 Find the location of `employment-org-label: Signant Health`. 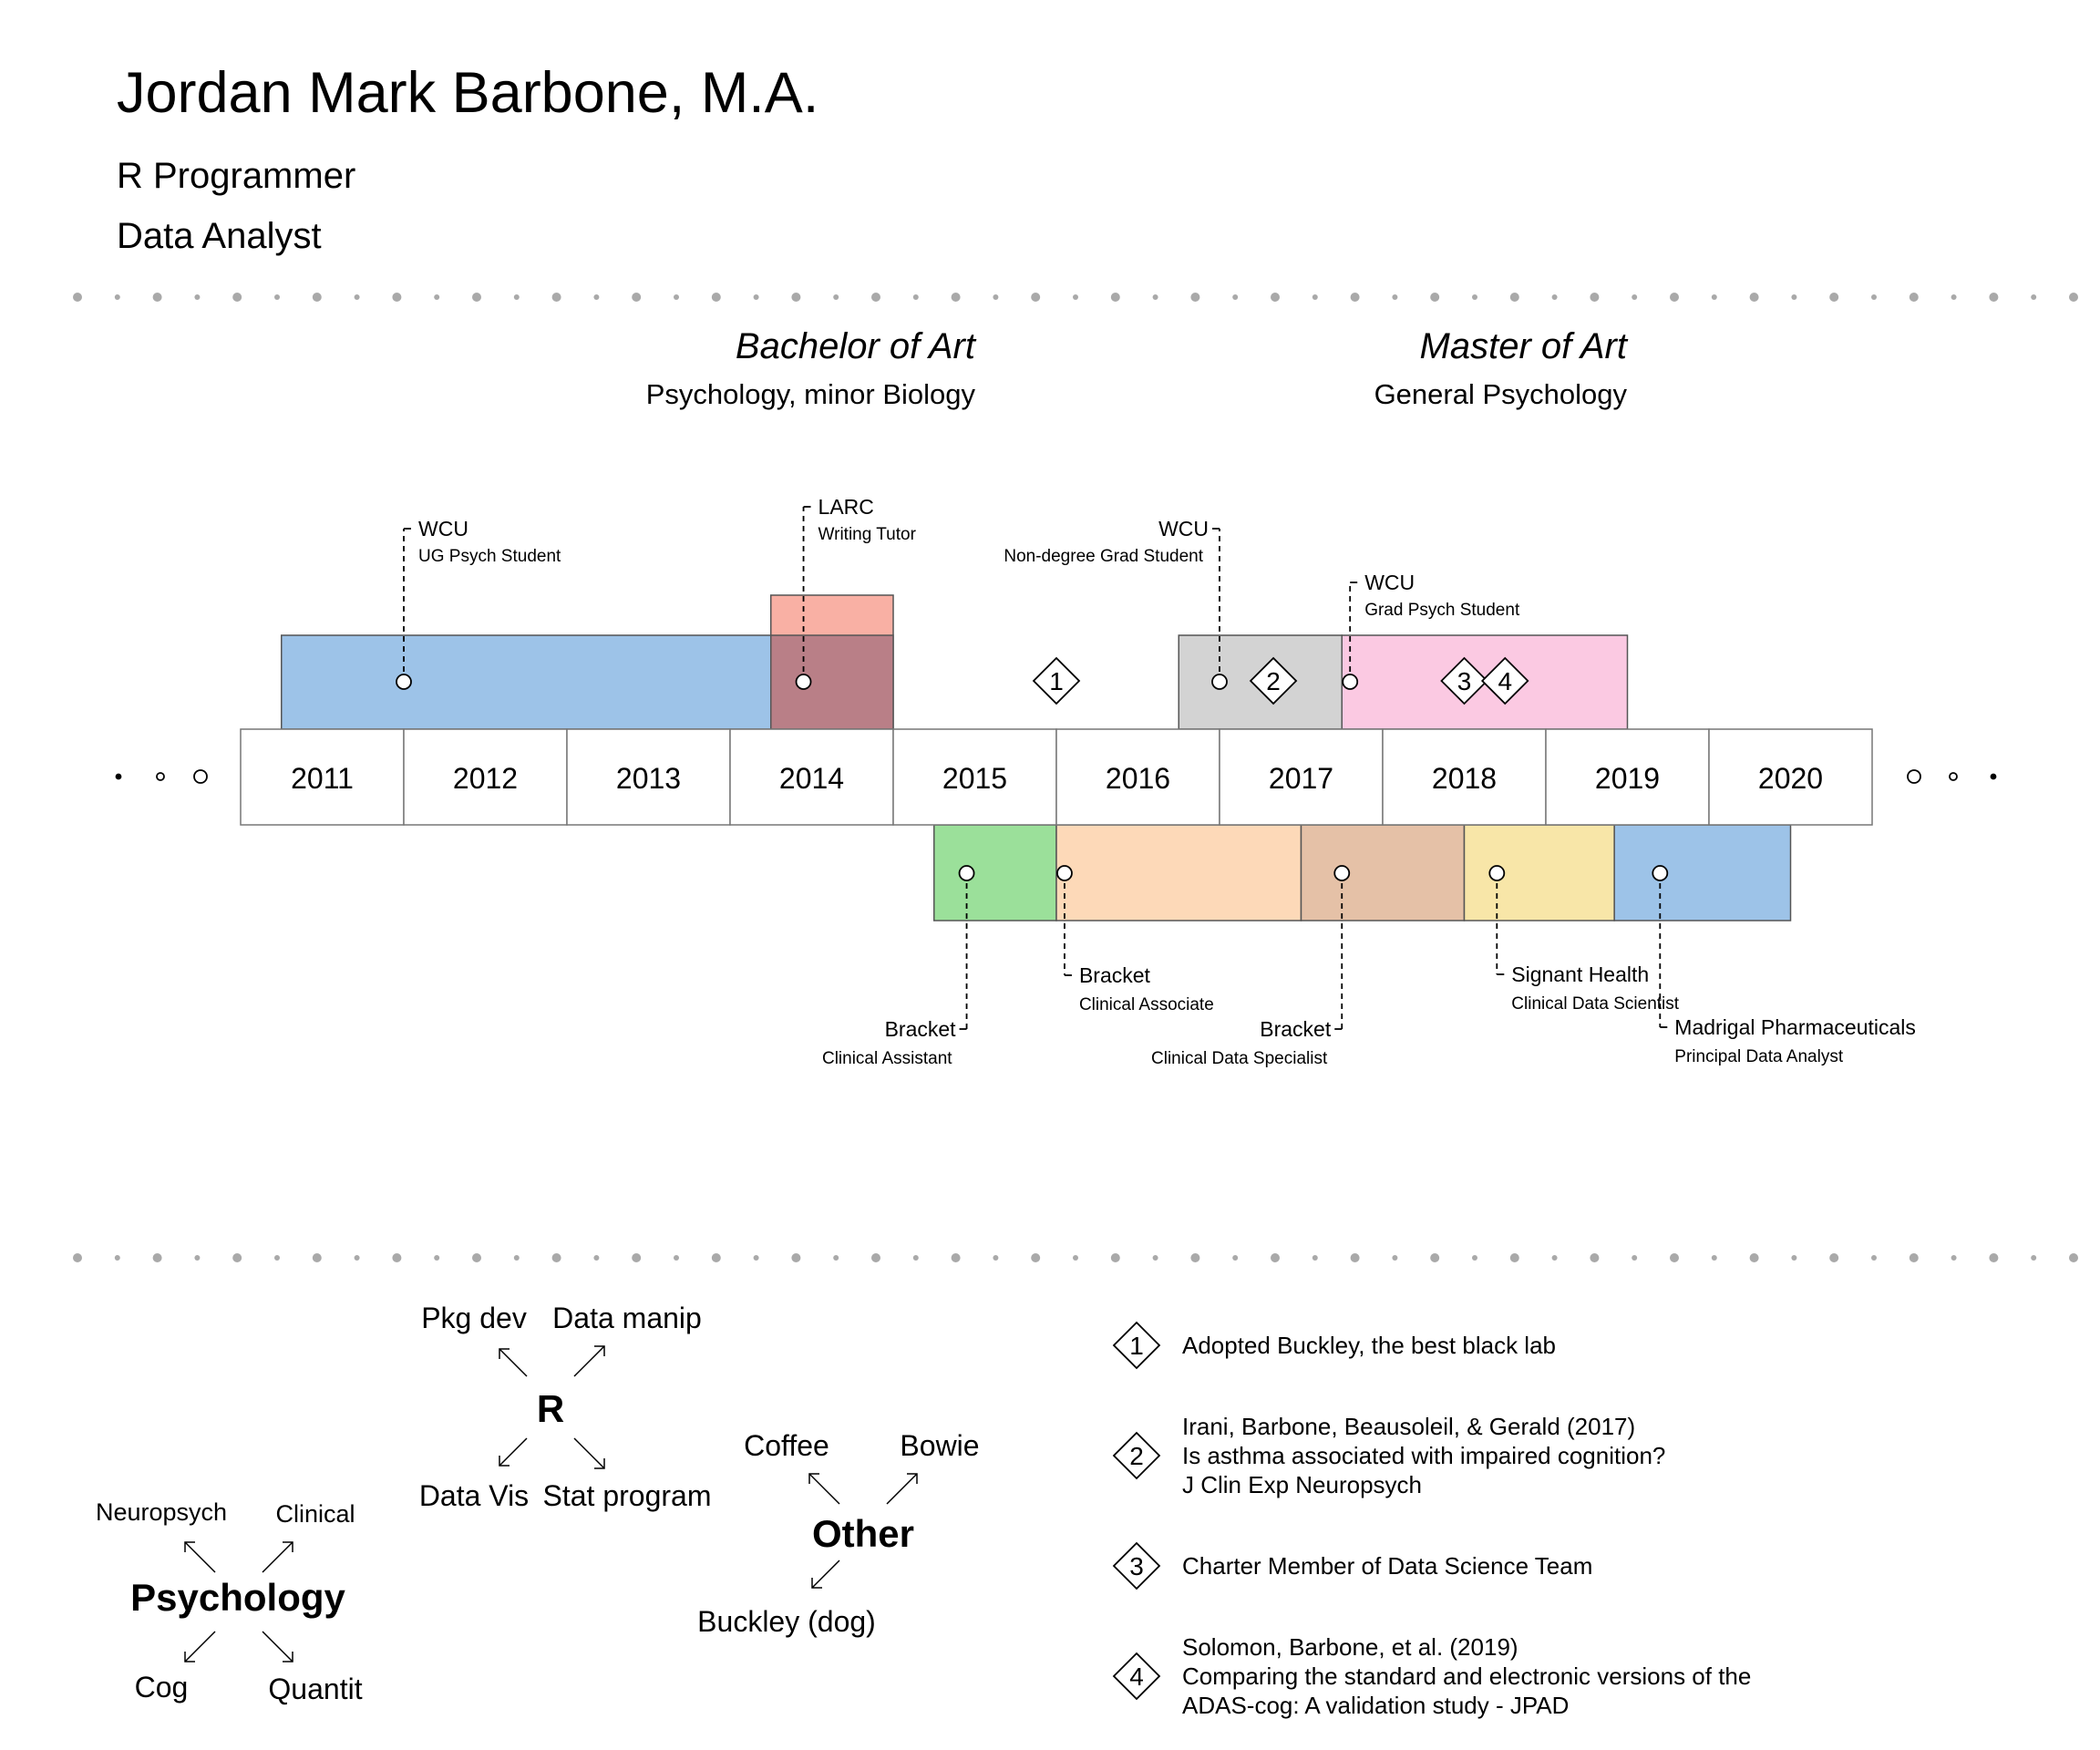

employment-org-label: Signant Health is located at coordinates (1580, 974).